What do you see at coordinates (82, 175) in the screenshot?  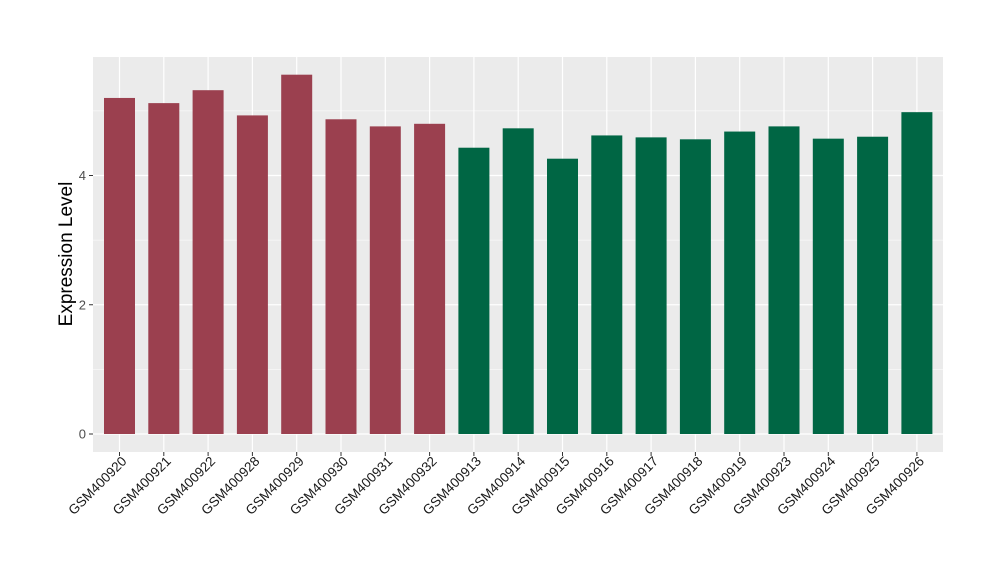 I see `y-tick-label: 4` at bounding box center [82, 175].